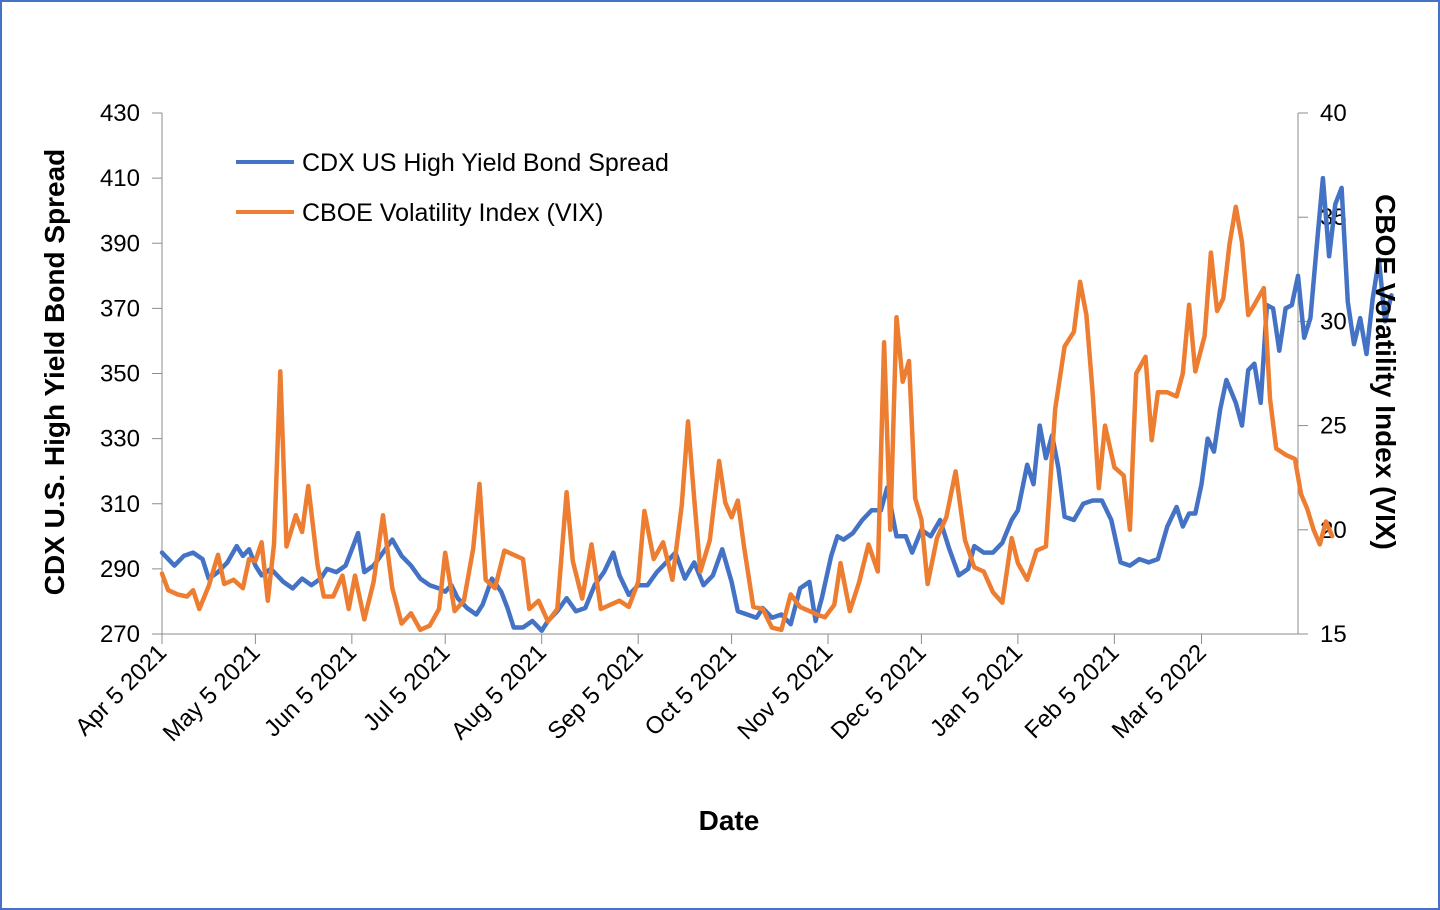 The height and width of the screenshot is (910, 1440). What do you see at coordinates (1159, 691) in the screenshot?
I see `x-tick-label: Mar 5 2022` at bounding box center [1159, 691].